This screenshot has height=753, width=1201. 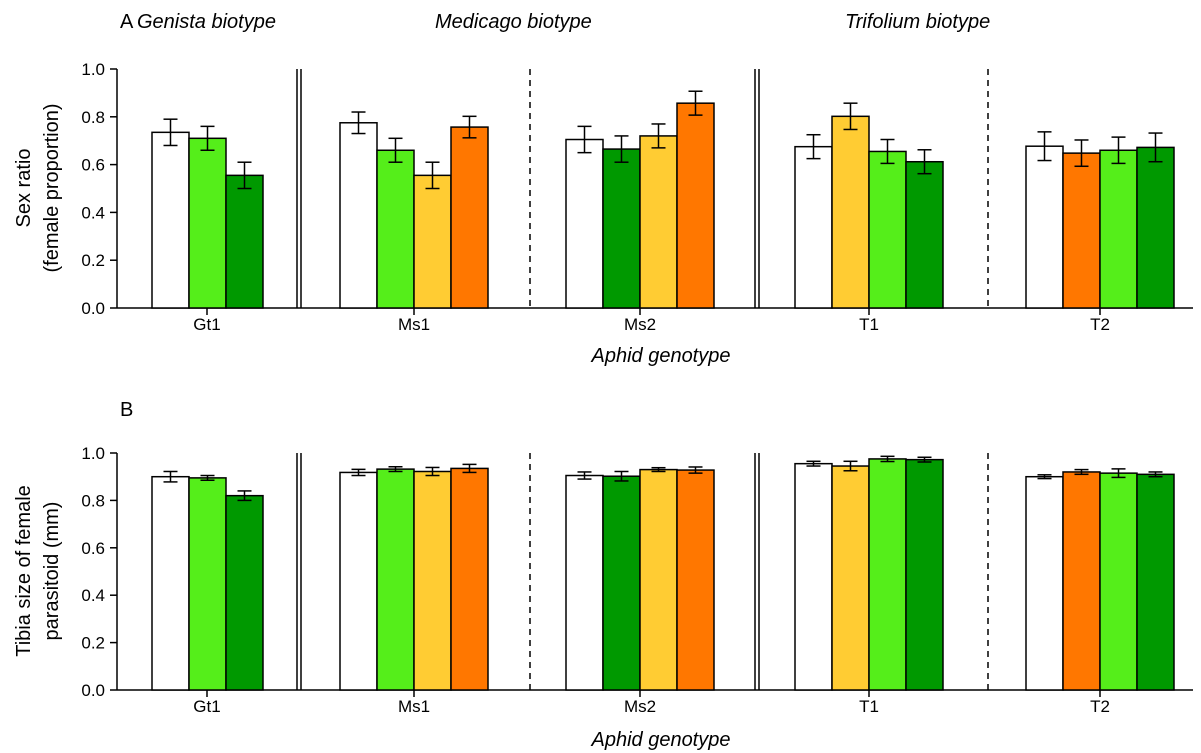 What do you see at coordinates (126, 410) in the screenshot?
I see `panel-b-label: B` at bounding box center [126, 410].